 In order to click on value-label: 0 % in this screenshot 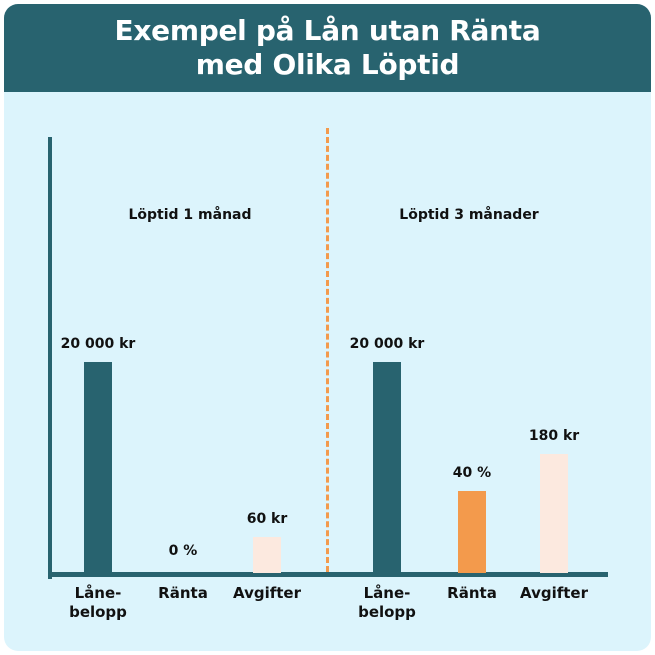, I will do `click(183, 551)`.